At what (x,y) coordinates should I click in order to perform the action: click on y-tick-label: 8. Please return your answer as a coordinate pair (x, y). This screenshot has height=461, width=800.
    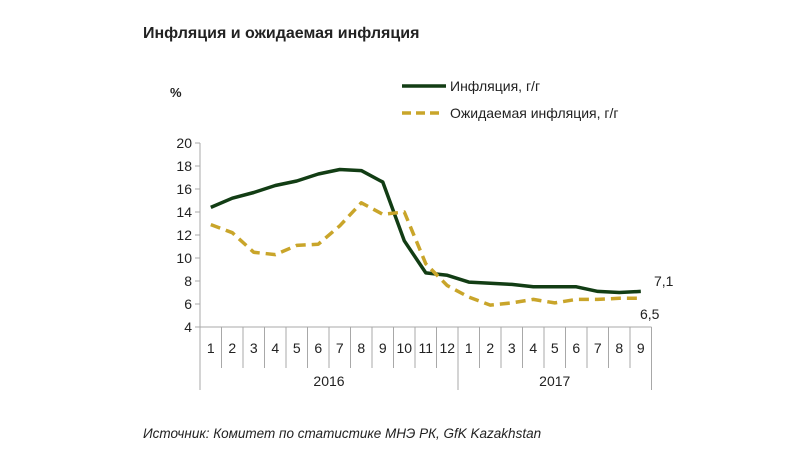
    Looking at the image, I should click on (188, 281).